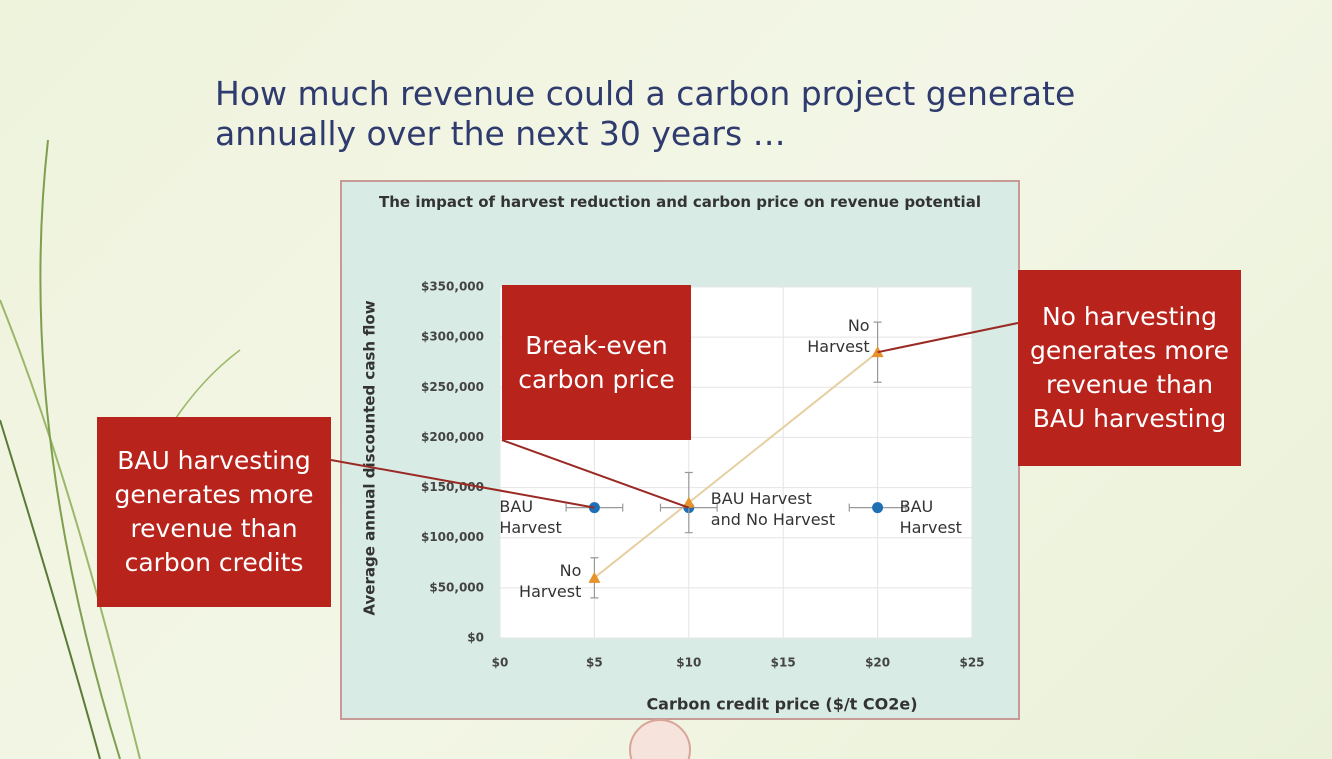 The height and width of the screenshot is (759, 1332). Describe the element at coordinates (971, 663) in the screenshot. I see `x-tick-label: $25` at that location.